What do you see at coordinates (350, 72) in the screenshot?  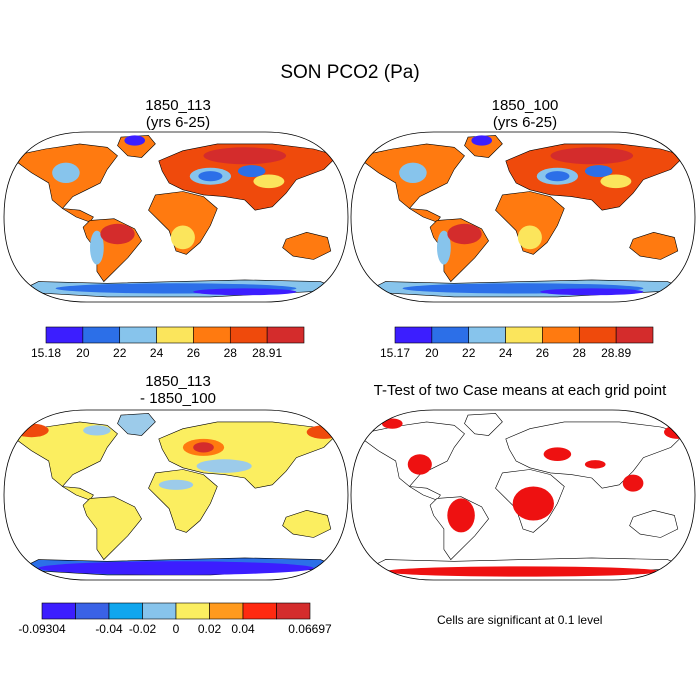 I see `figure-title: SON PCO2 (Pa)` at bounding box center [350, 72].